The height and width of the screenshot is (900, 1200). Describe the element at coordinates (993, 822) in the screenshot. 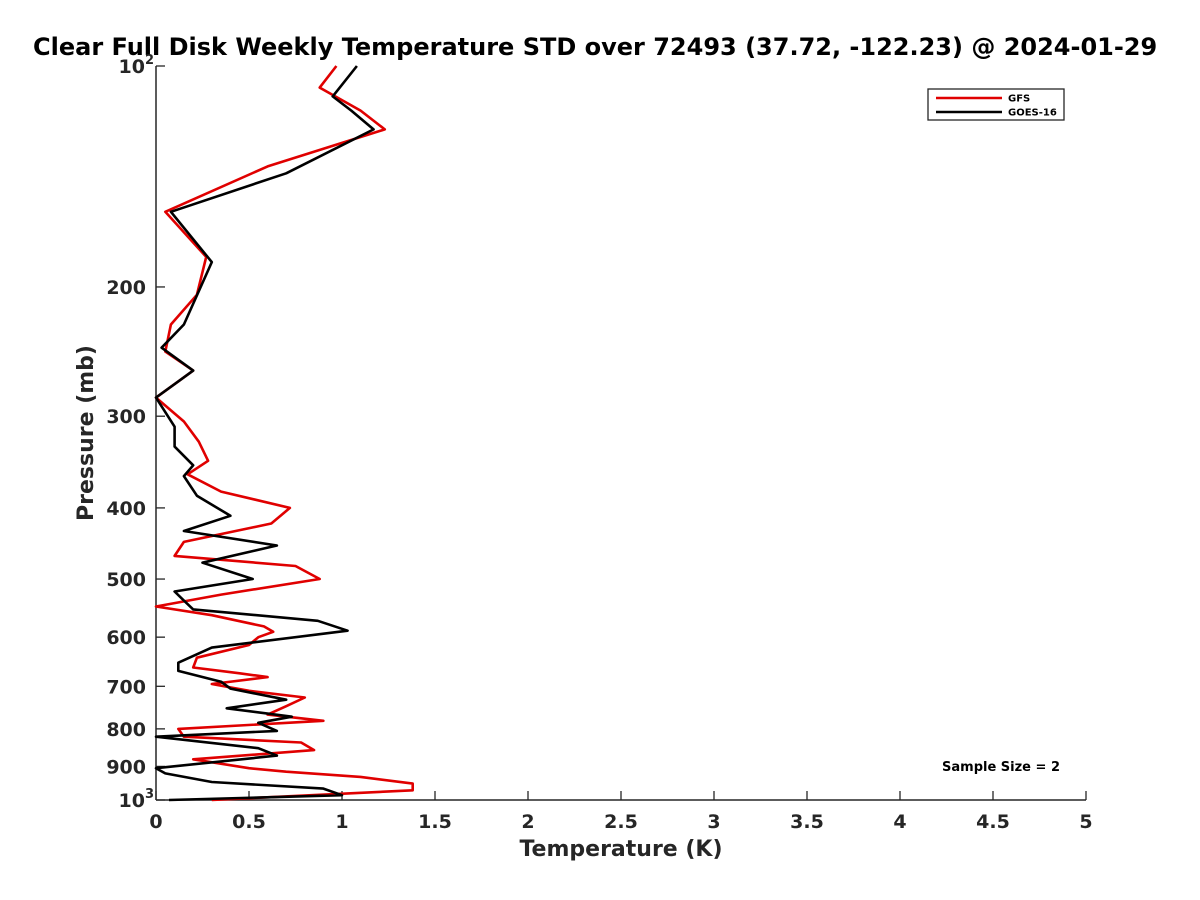

I see `x-tick-label: 4.5` at that location.